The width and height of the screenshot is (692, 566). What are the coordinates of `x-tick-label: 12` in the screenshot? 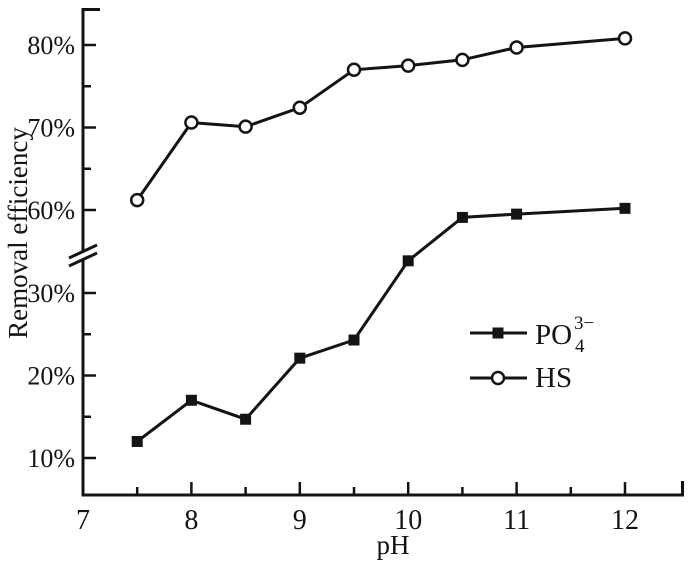 It's located at (625, 520).